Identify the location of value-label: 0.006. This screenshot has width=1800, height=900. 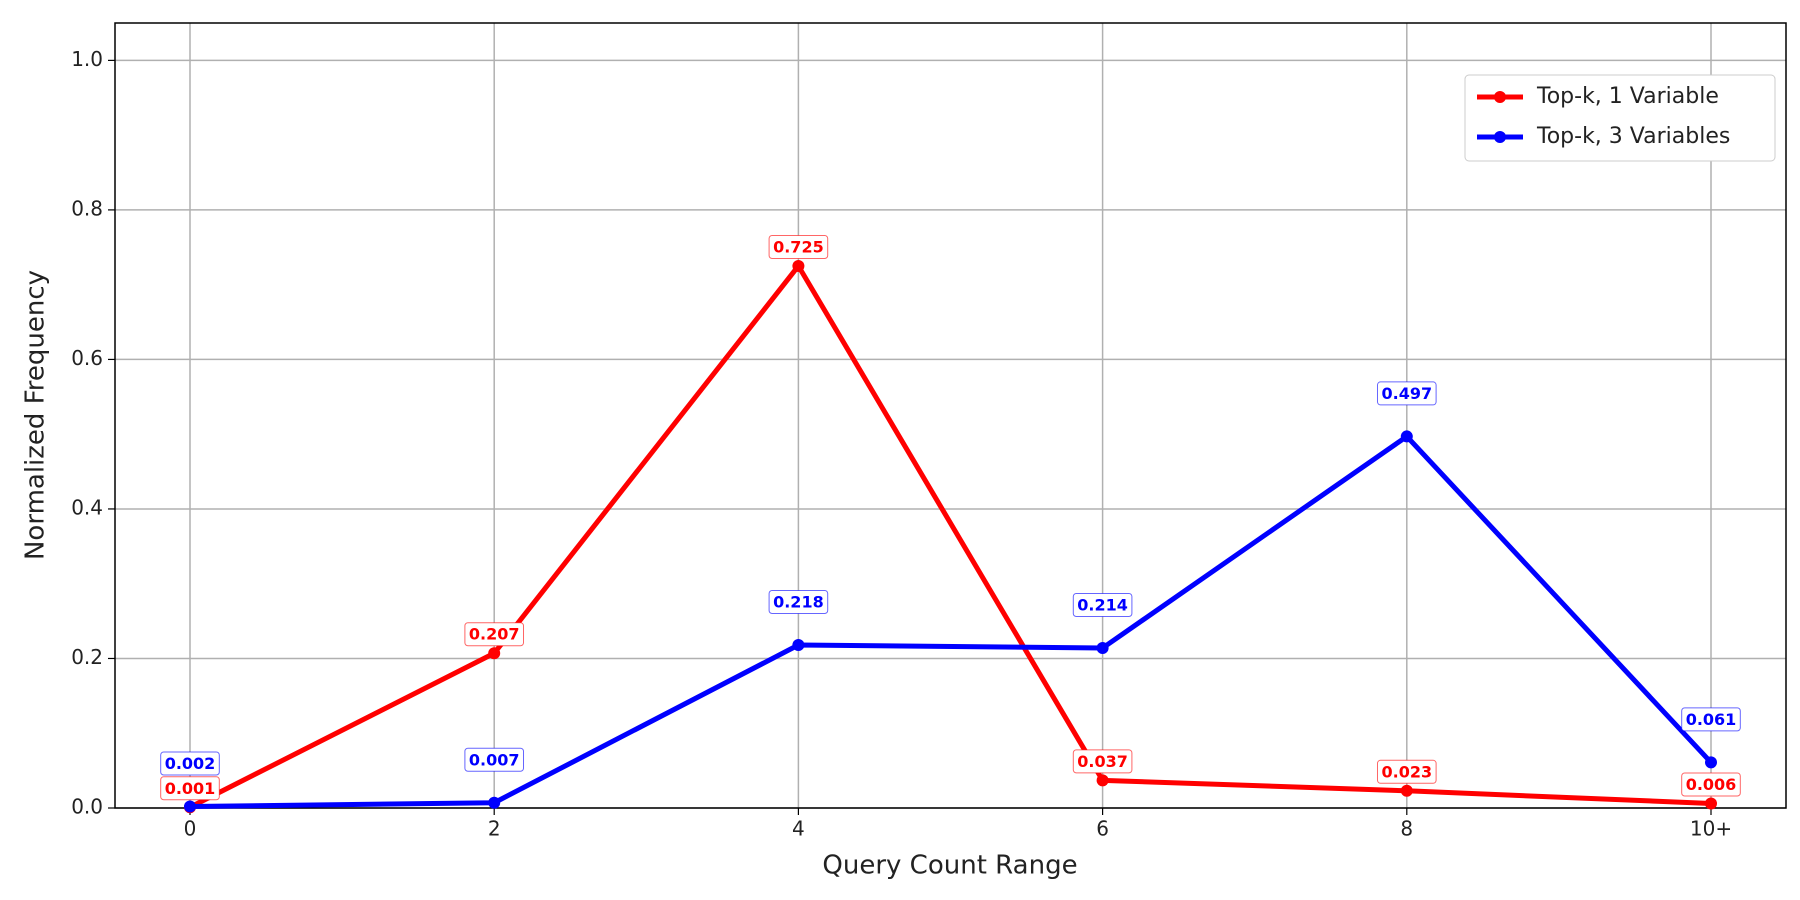
(1711, 784).